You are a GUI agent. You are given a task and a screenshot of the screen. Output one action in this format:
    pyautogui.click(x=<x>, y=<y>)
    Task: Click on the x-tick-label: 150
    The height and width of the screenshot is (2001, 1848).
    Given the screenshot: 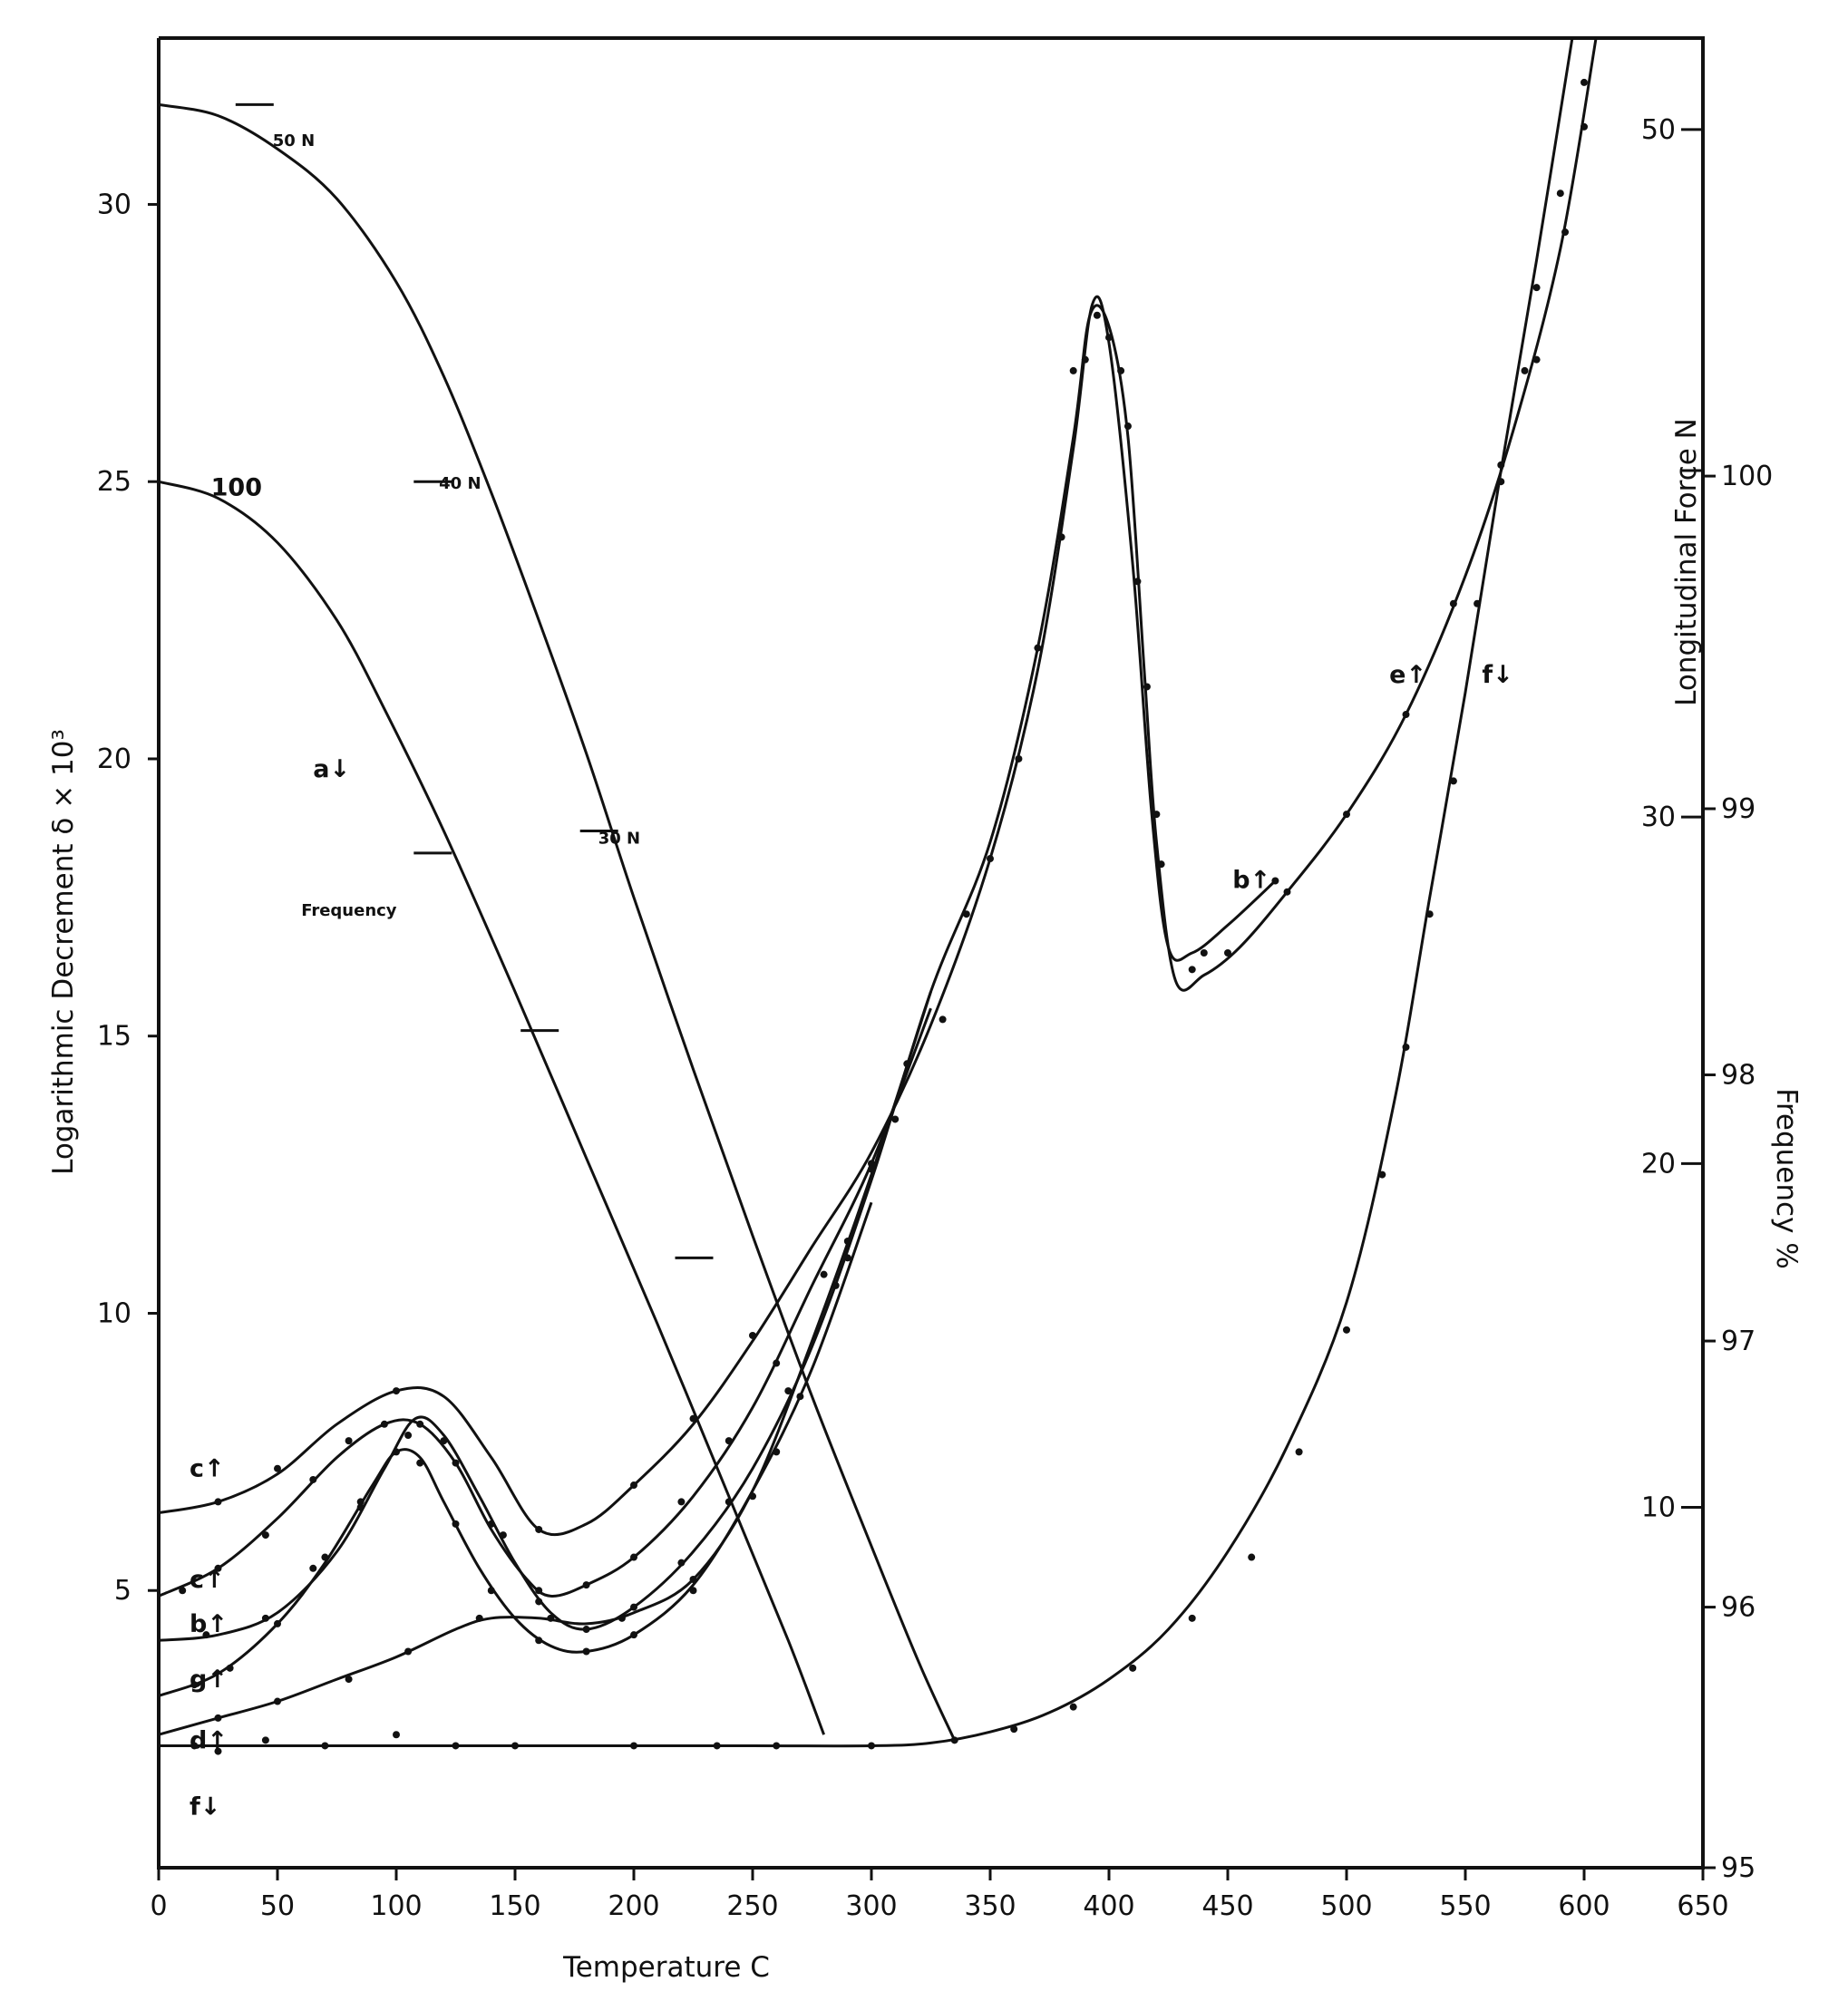 What is the action you would take?
    pyautogui.click(x=515, y=1906)
    